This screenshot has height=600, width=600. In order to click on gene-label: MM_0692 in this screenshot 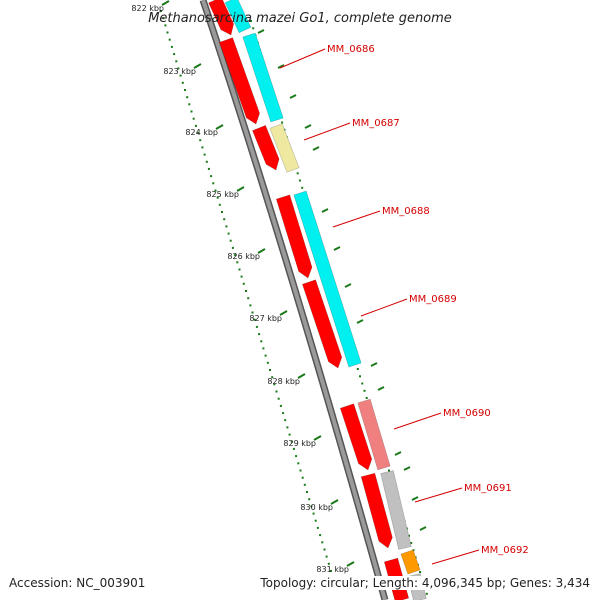, I will do `click(505, 550)`.